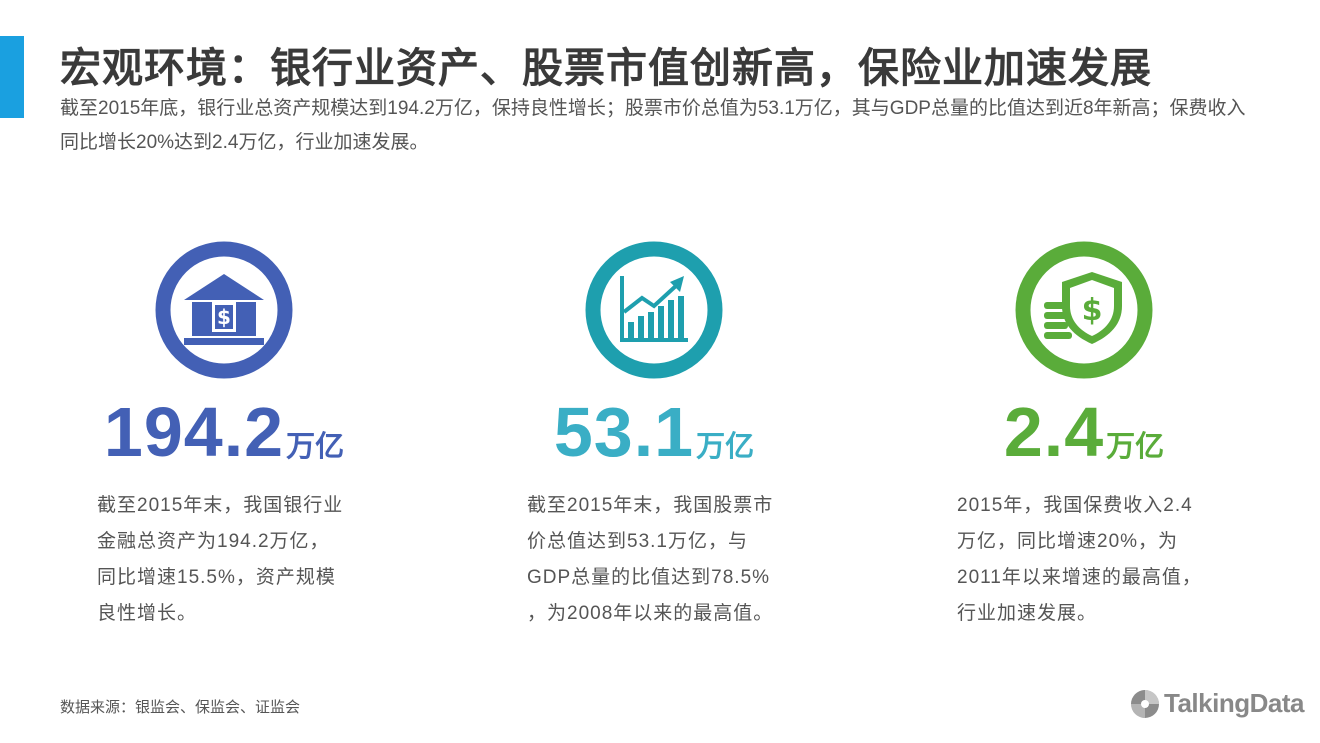  I want to click on talkingdata-logo: TalkingData, so click(1217, 703).